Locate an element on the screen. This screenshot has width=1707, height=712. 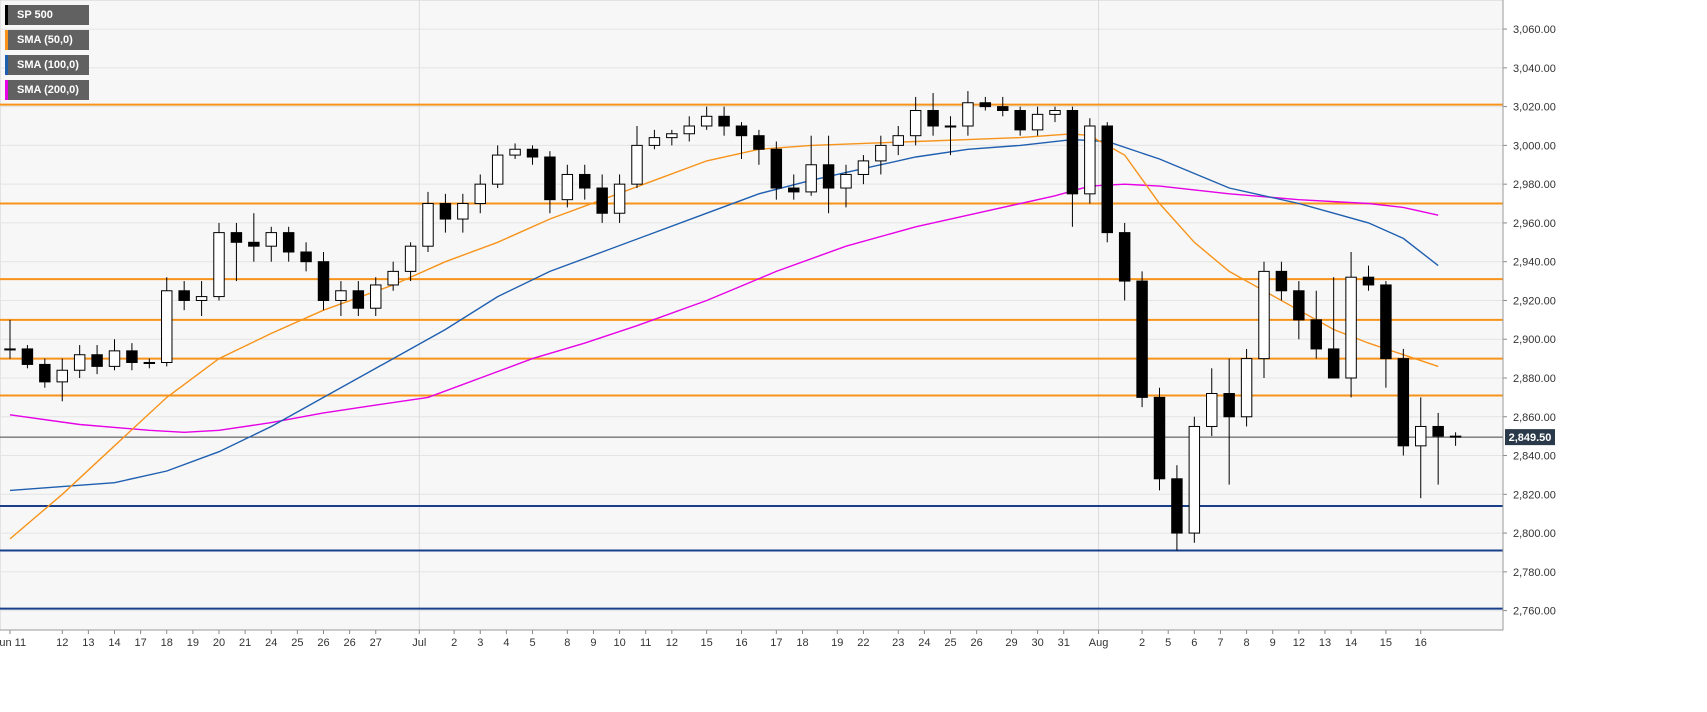
x-tick-label: 23 is located at coordinates (898, 643).